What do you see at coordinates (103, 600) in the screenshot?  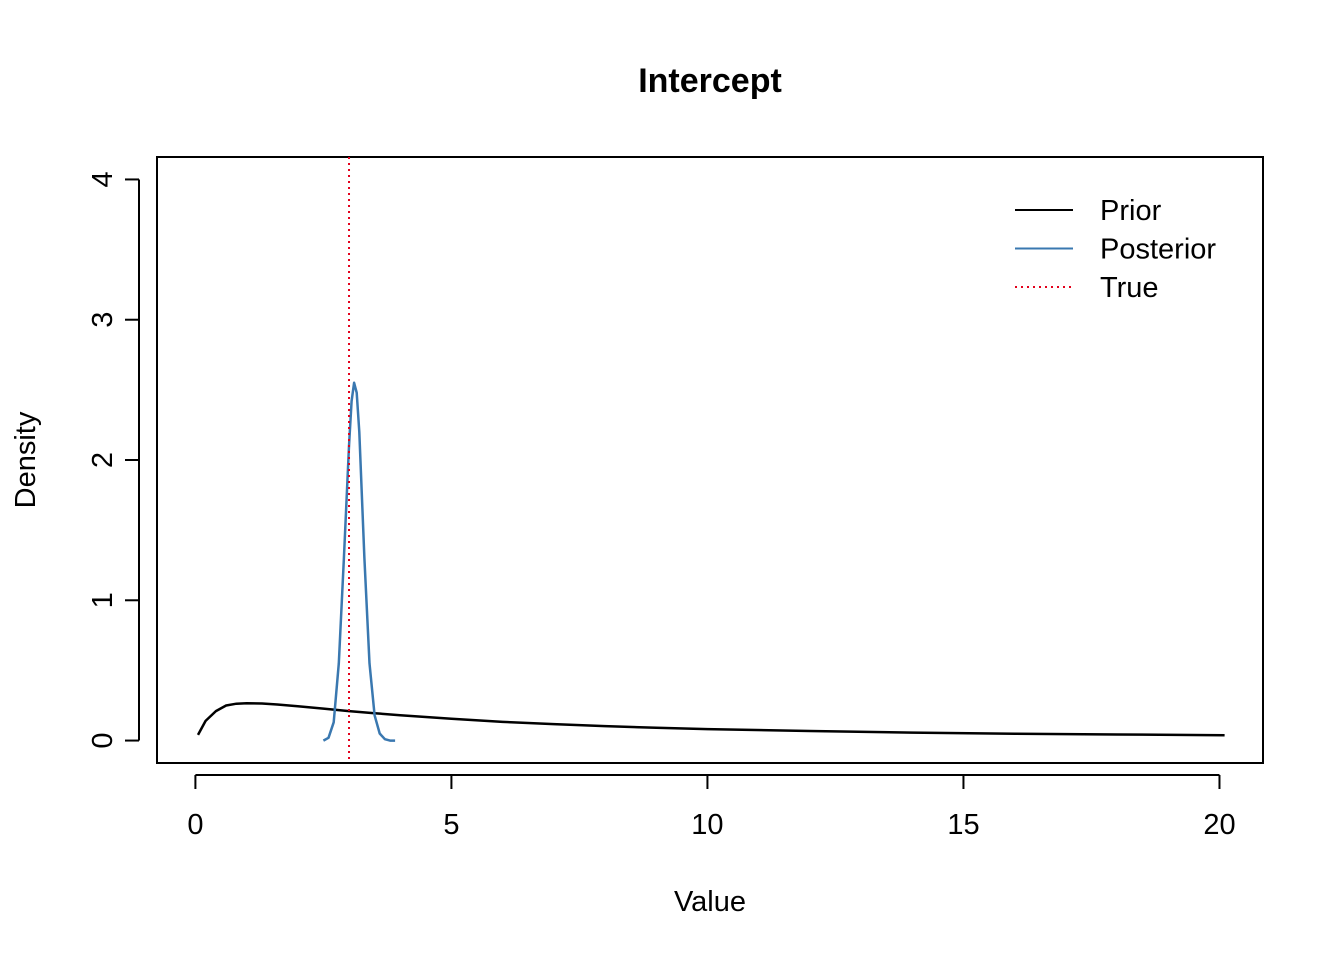 I see `y-tick-label: 1` at bounding box center [103, 600].